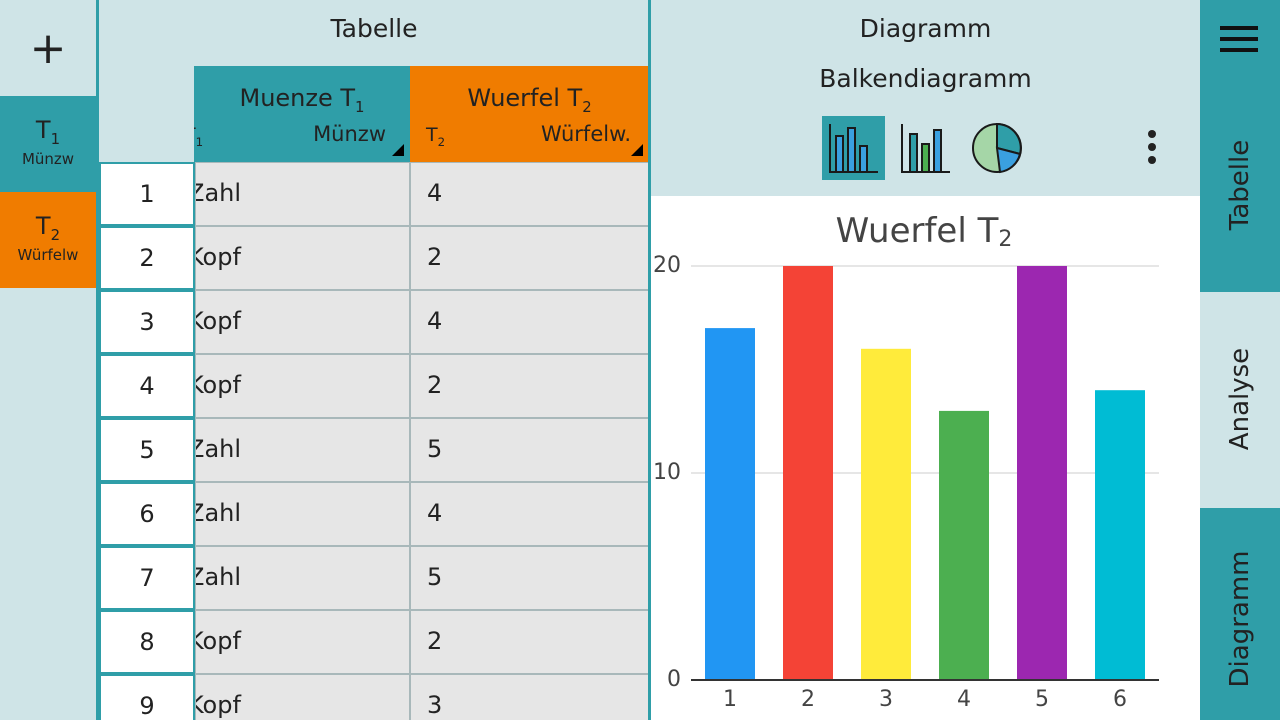 Image resolution: width=1280 pixels, height=720 pixels. I want to click on tab-sub: 2, so click(55, 234).